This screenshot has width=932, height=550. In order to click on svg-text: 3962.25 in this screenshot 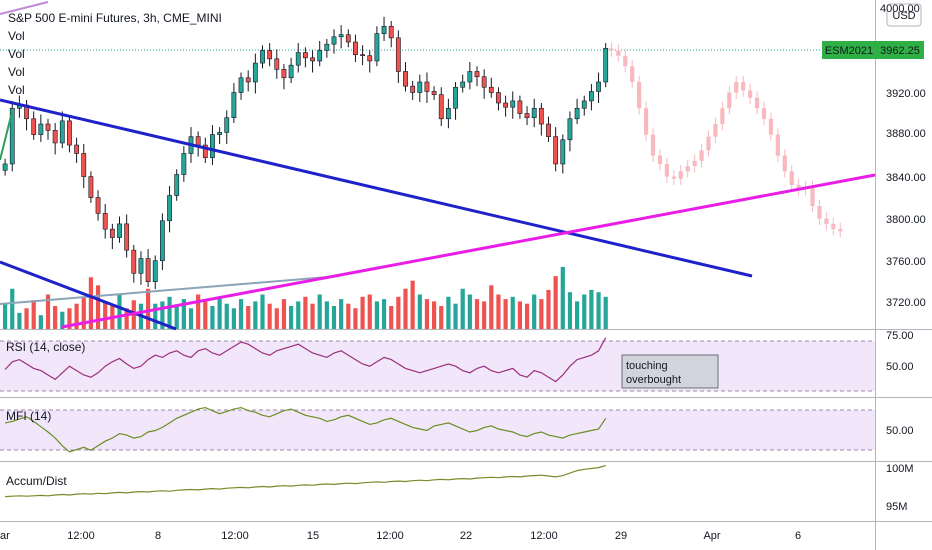, I will do `click(900, 51)`.